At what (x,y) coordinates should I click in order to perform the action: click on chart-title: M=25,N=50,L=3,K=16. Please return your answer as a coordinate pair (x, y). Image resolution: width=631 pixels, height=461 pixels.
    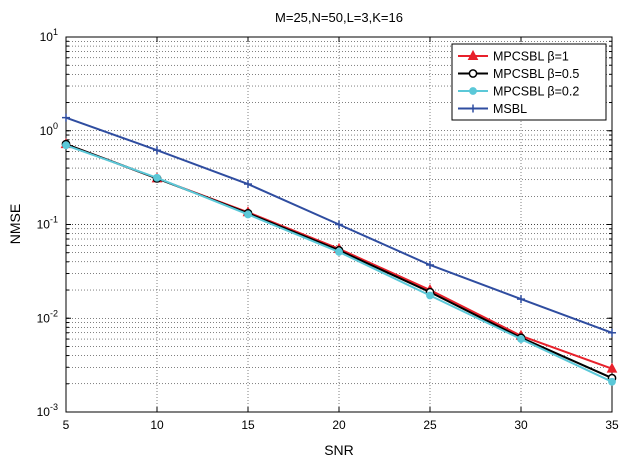
    Looking at the image, I should click on (339, 17).